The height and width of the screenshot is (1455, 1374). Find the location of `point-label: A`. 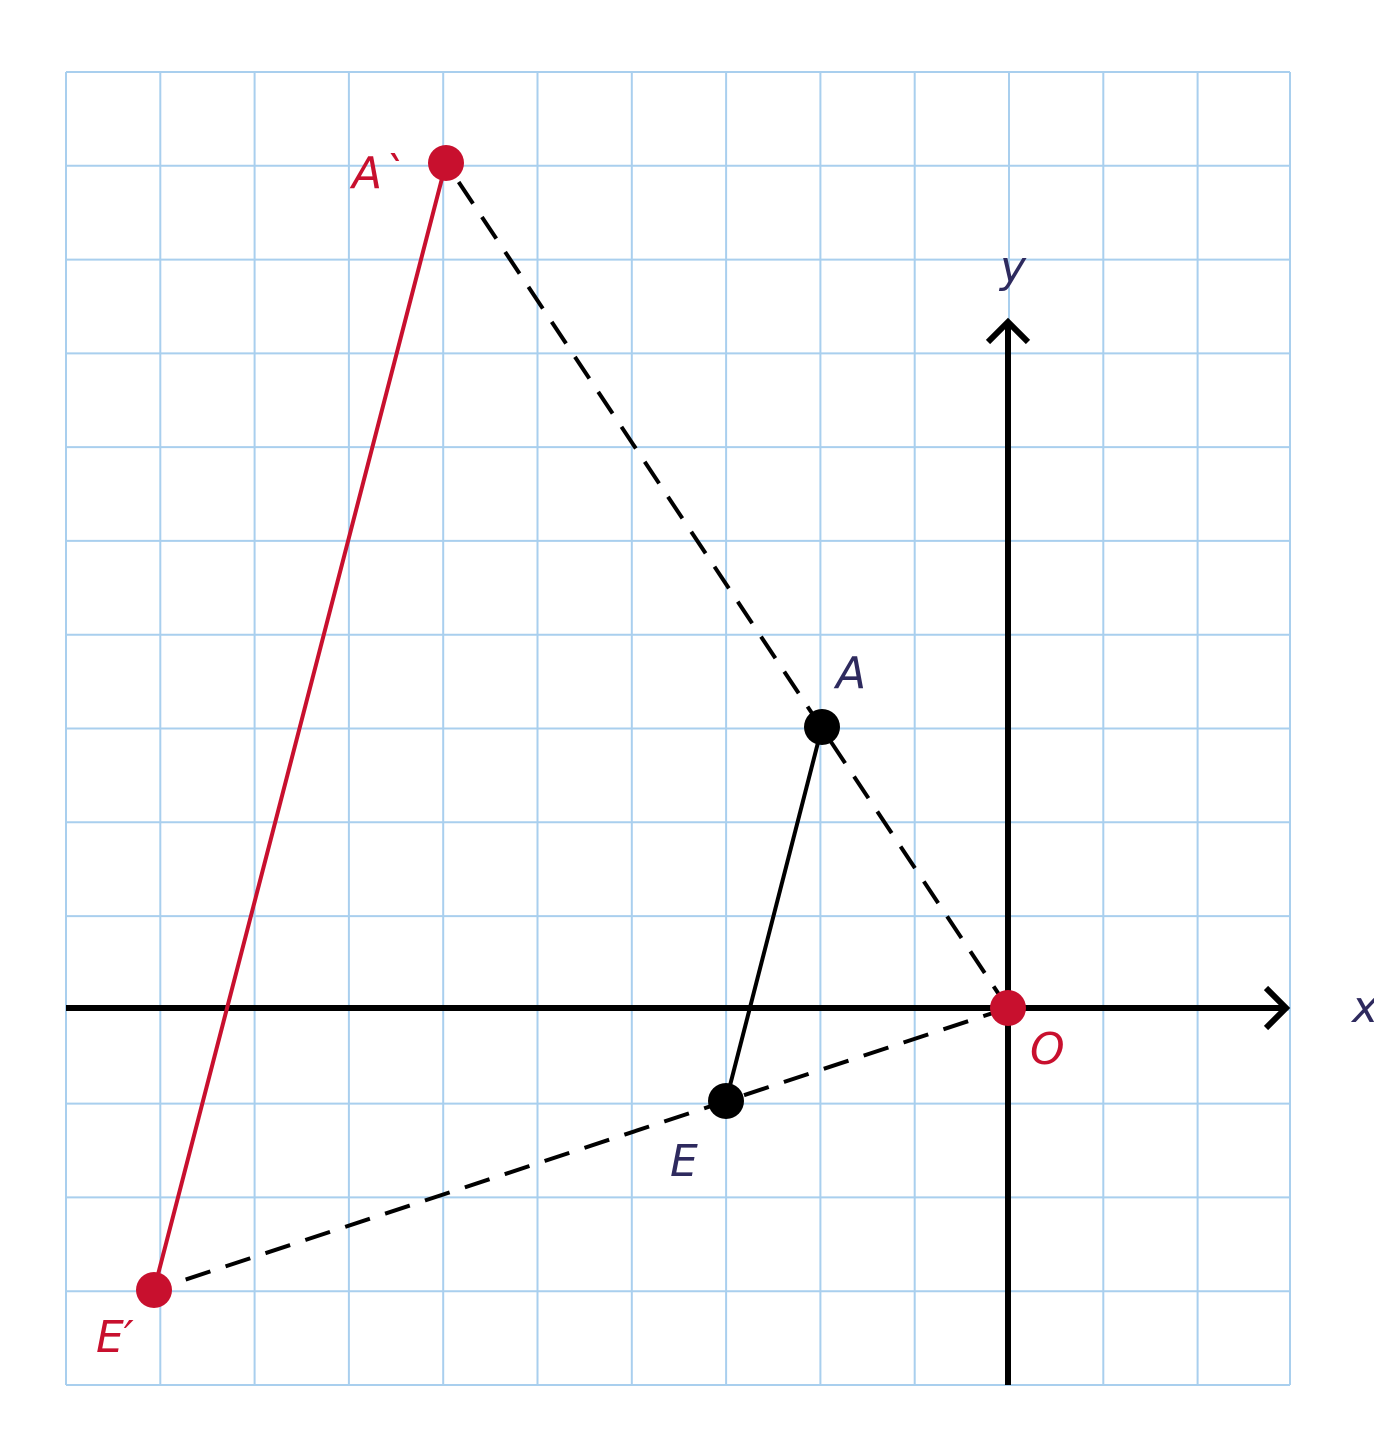

point-label: A is located at coordinates (849, 673).